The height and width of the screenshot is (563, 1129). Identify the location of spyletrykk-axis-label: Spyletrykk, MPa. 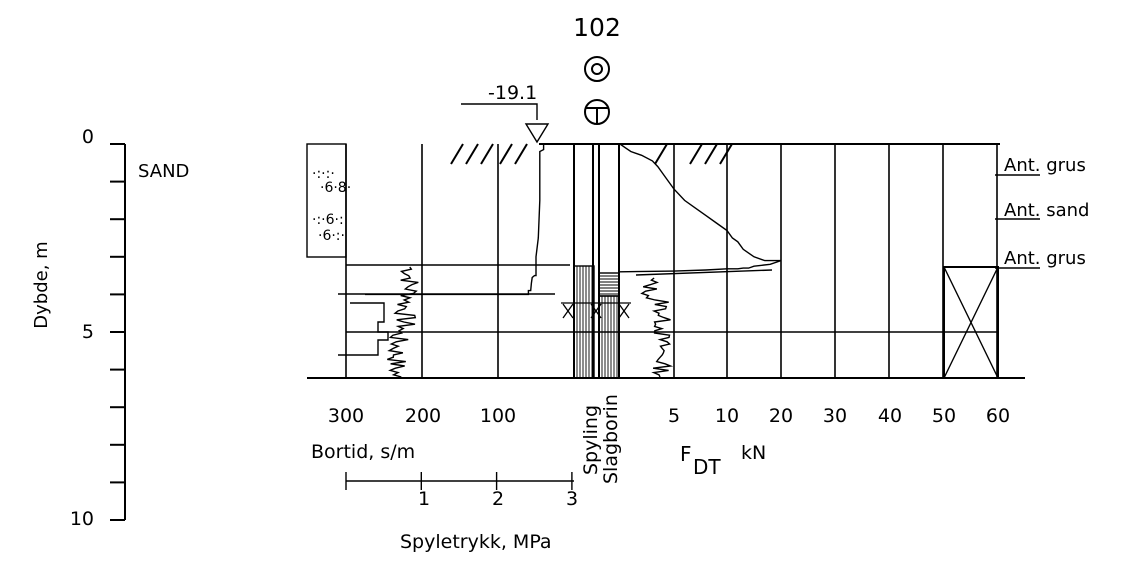
(476, 542).